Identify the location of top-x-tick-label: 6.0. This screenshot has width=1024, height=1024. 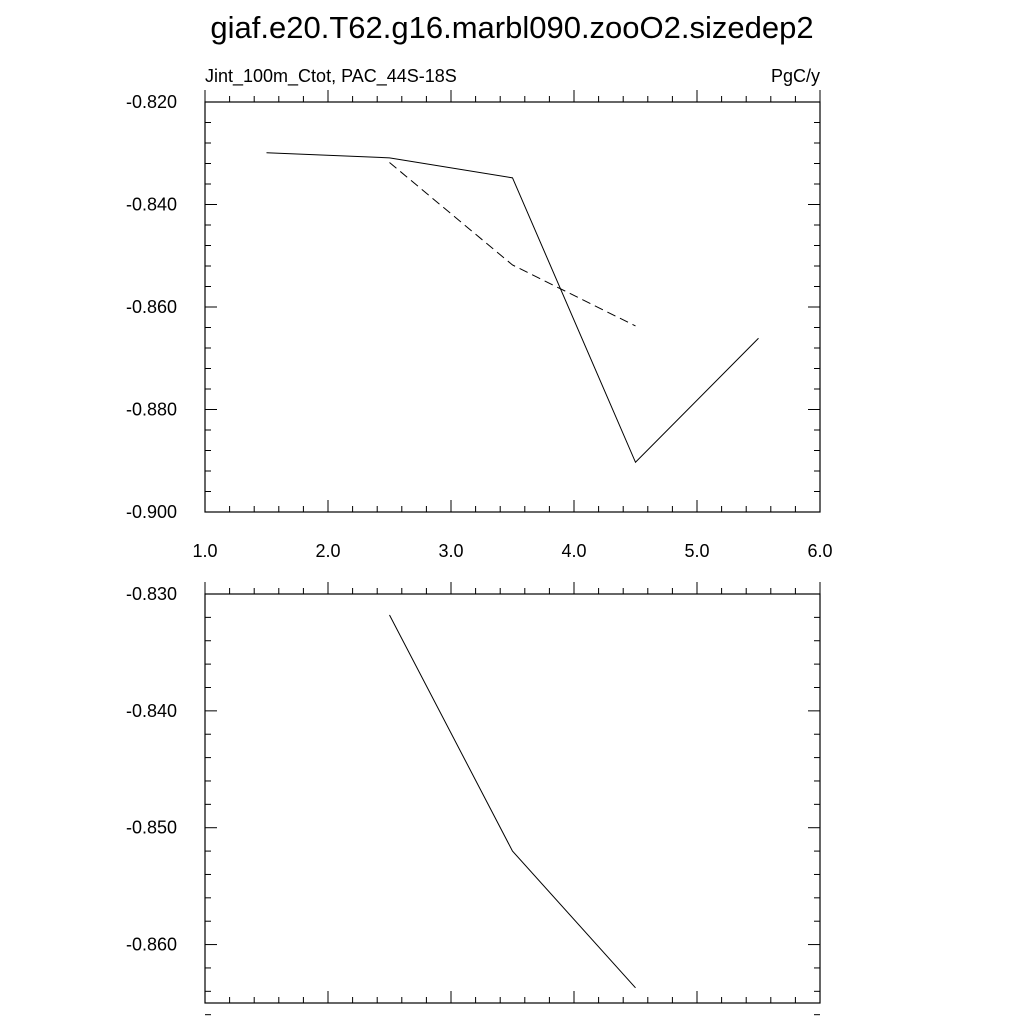
(819, 551).